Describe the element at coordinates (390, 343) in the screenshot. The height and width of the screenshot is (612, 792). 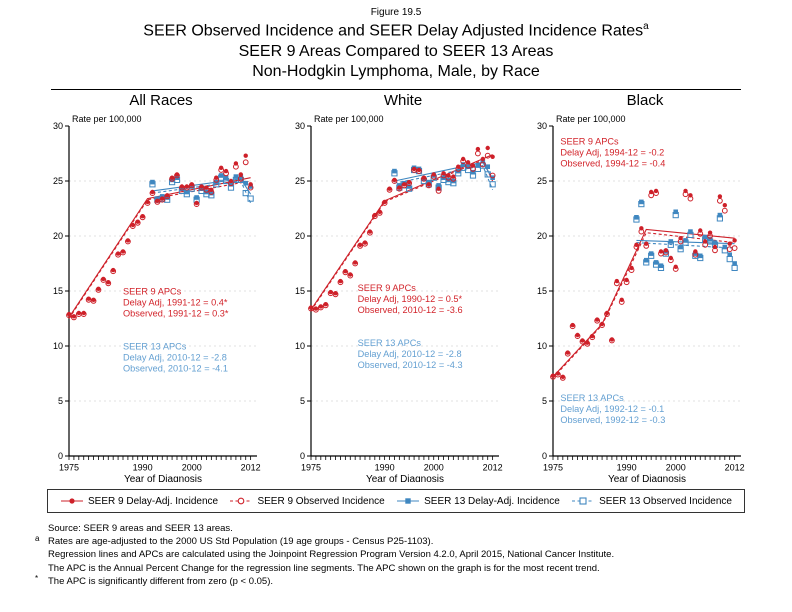
I see `svg-text: SEER 13 APCs` at that location.